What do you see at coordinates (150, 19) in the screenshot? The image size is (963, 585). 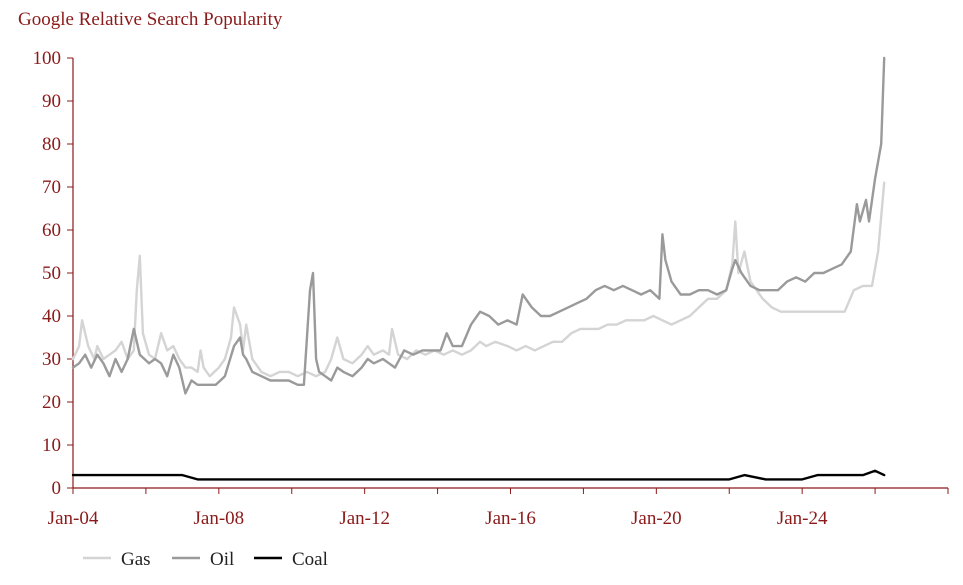 I see `chart-title: Google Relative Search Popularity` at bounding box center [150, 19].